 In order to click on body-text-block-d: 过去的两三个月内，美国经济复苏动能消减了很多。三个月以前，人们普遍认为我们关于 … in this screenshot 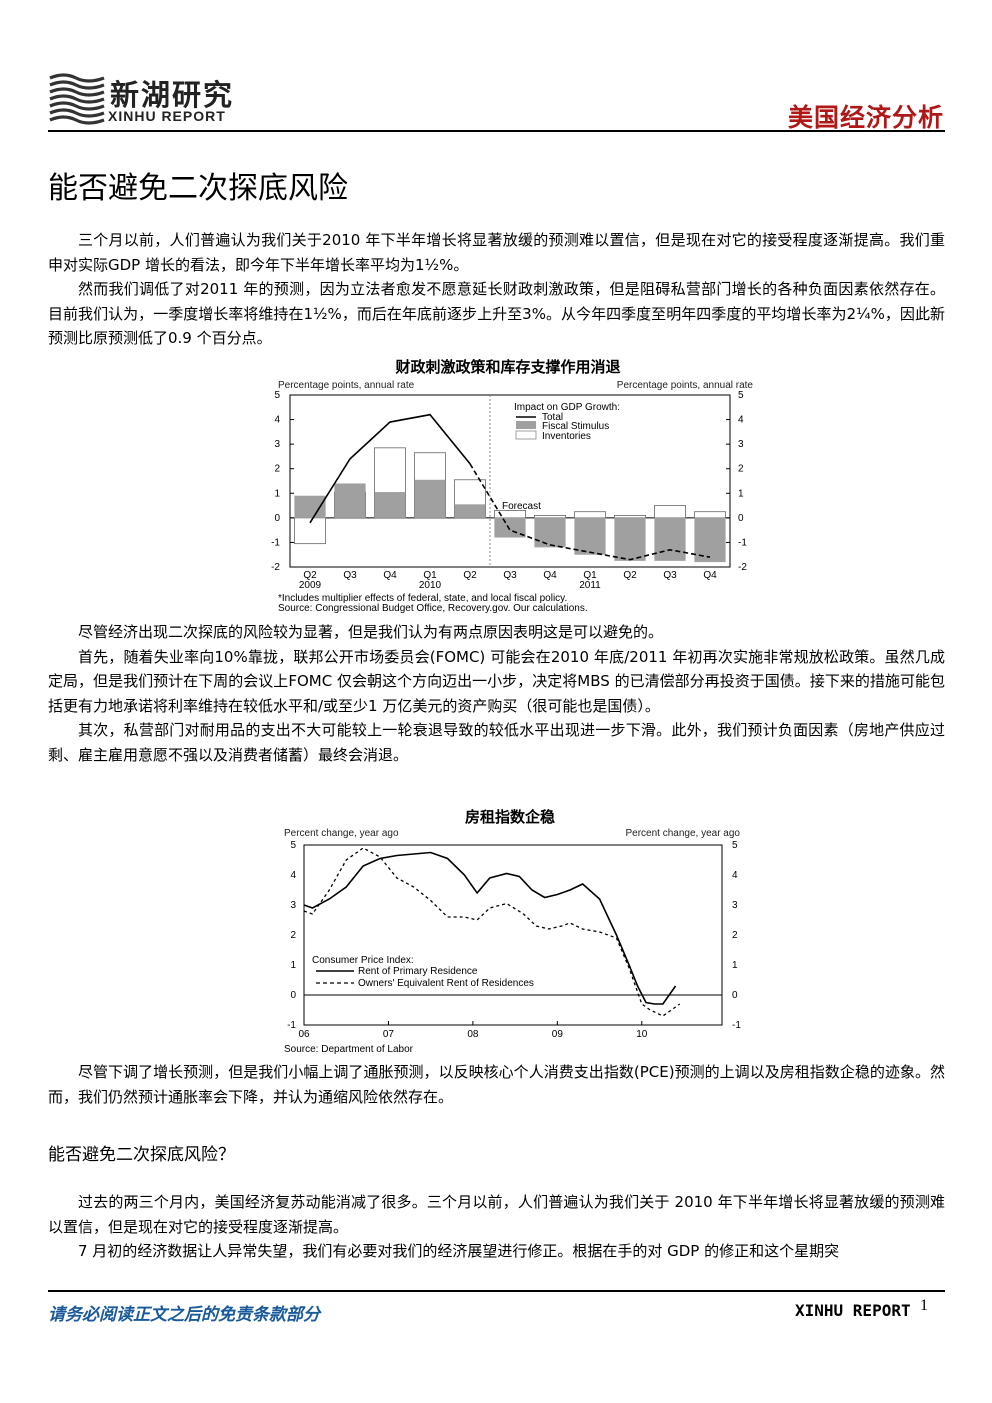, I will do `click(496, 1227)`.